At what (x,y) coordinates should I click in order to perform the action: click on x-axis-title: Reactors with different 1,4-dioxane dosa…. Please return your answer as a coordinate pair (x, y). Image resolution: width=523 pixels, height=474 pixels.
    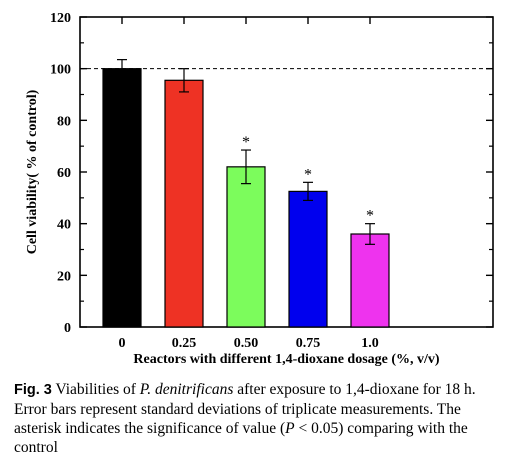
    Looking at the image, I should click on (286, 359).